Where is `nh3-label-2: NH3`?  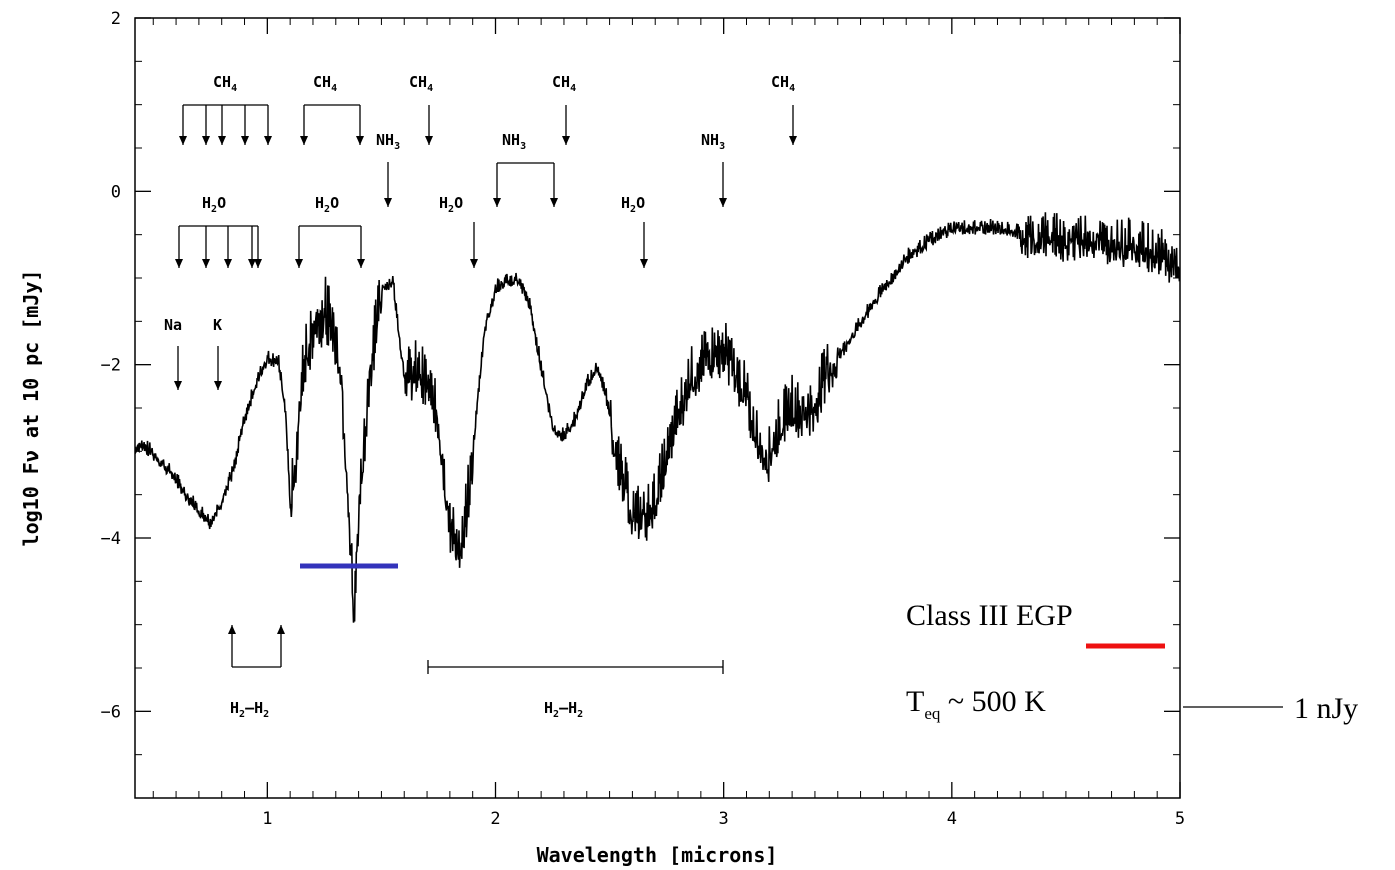 nh3-label-2: NH3 is located at coordinates (514, 141).